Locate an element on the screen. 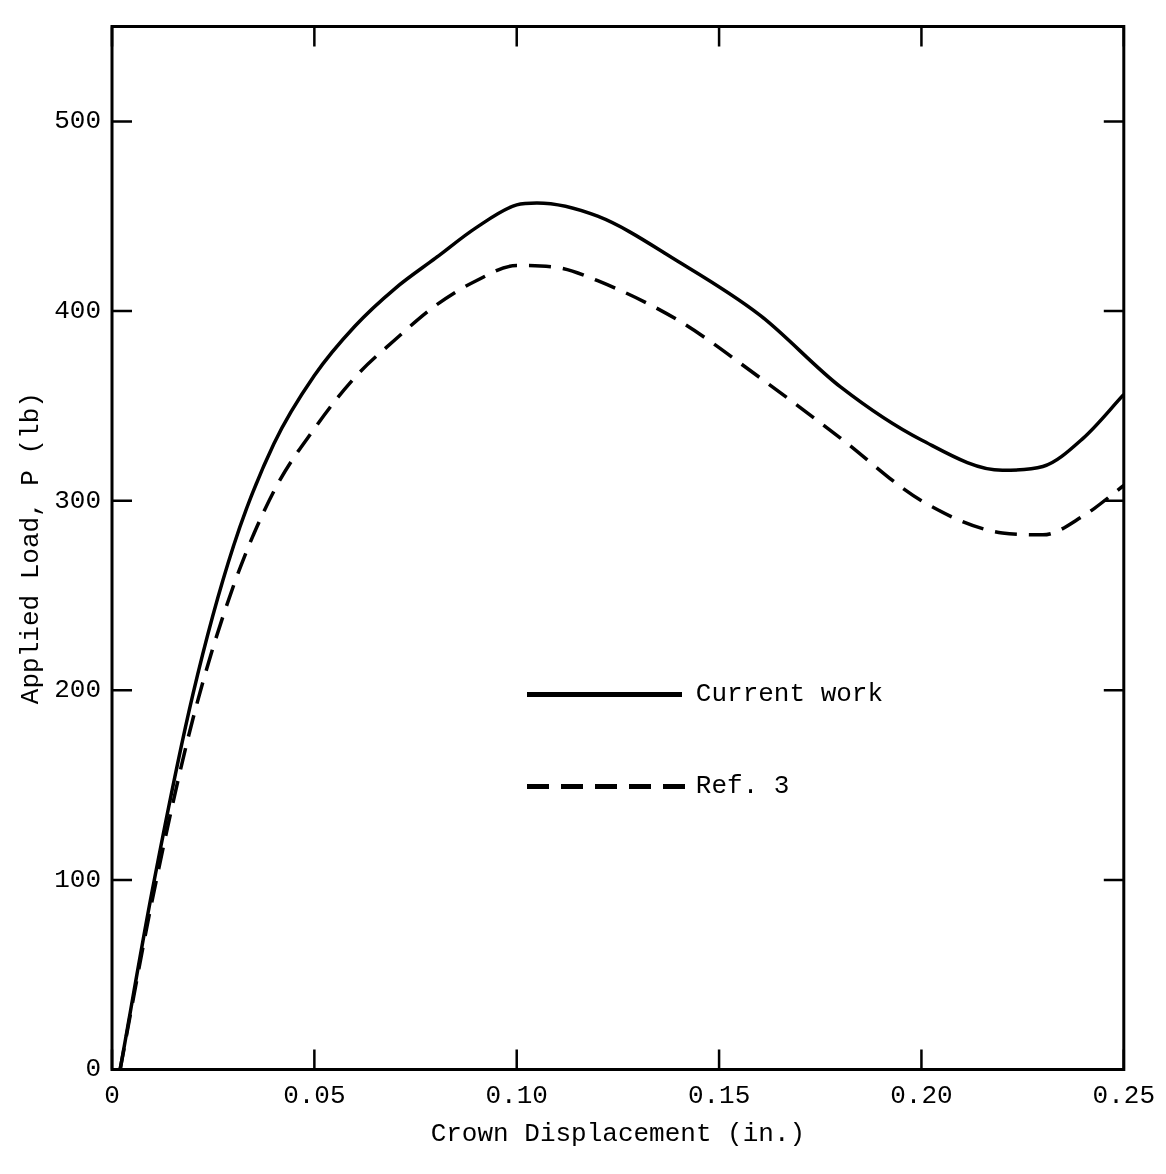  y-axis-title: Applied Load, P (lb) is located at coordinates (31, 548).